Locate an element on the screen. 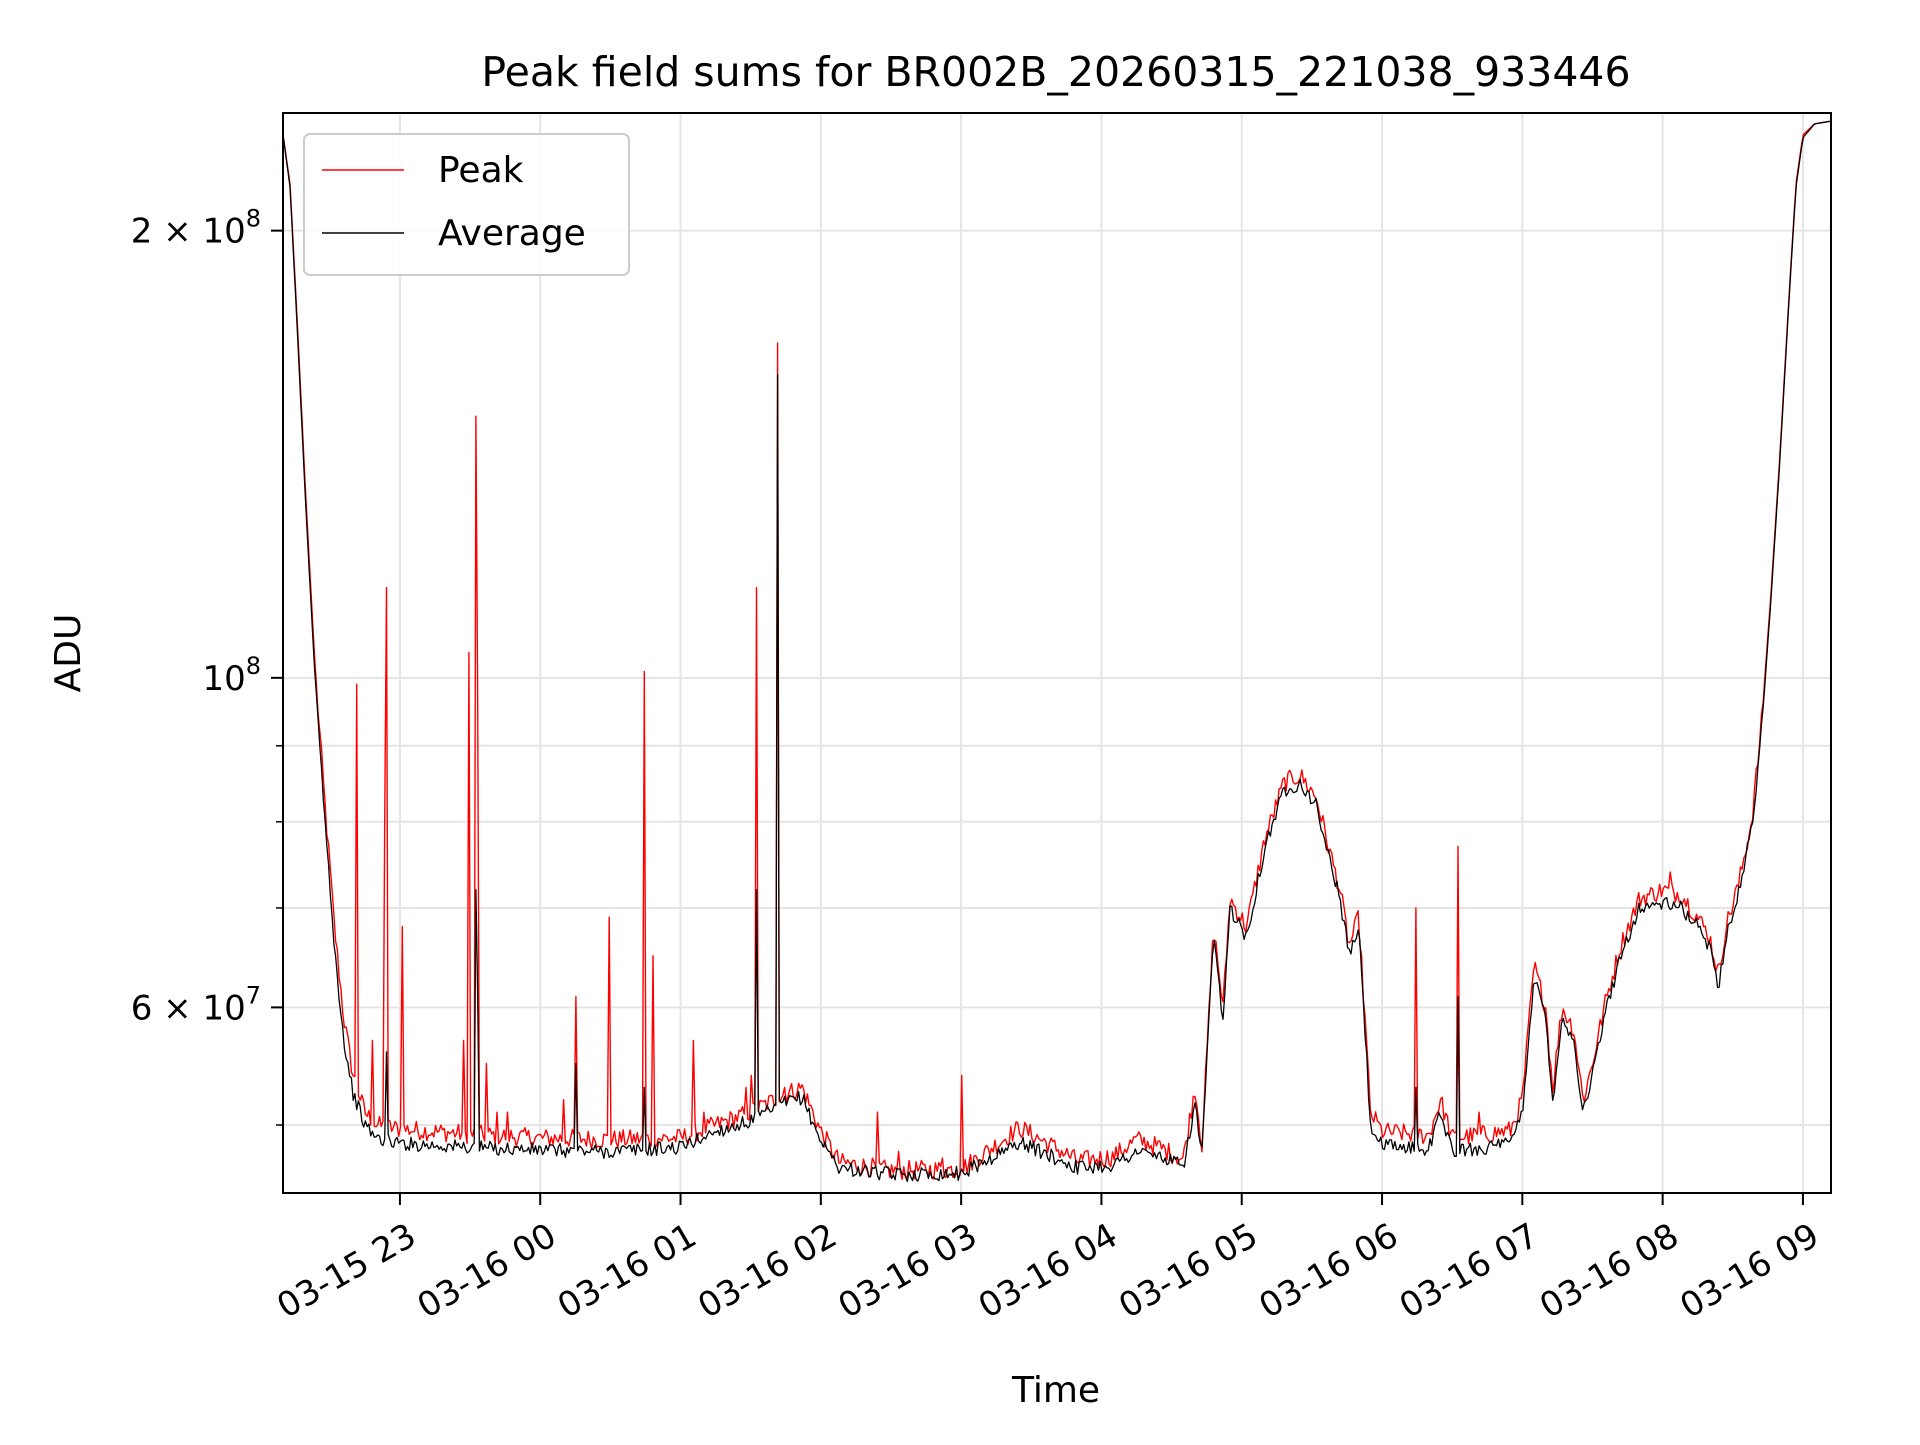 This screenshot has height=1445, width=1920. y-tick-label-2: 6 × 107 is located at coordinates (196, 1004).